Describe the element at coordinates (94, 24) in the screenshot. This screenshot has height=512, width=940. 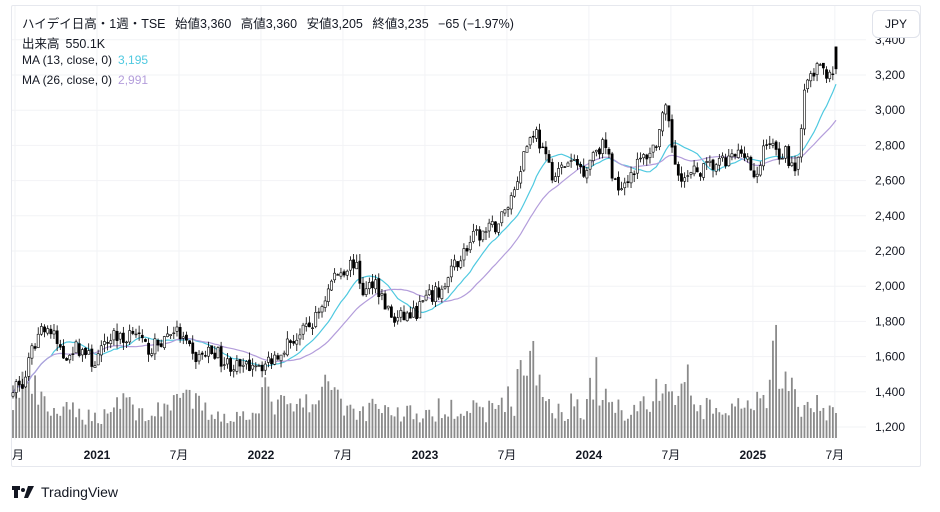
I see `symbol-title: ハイデイ日高・1週・TSE` at that location.